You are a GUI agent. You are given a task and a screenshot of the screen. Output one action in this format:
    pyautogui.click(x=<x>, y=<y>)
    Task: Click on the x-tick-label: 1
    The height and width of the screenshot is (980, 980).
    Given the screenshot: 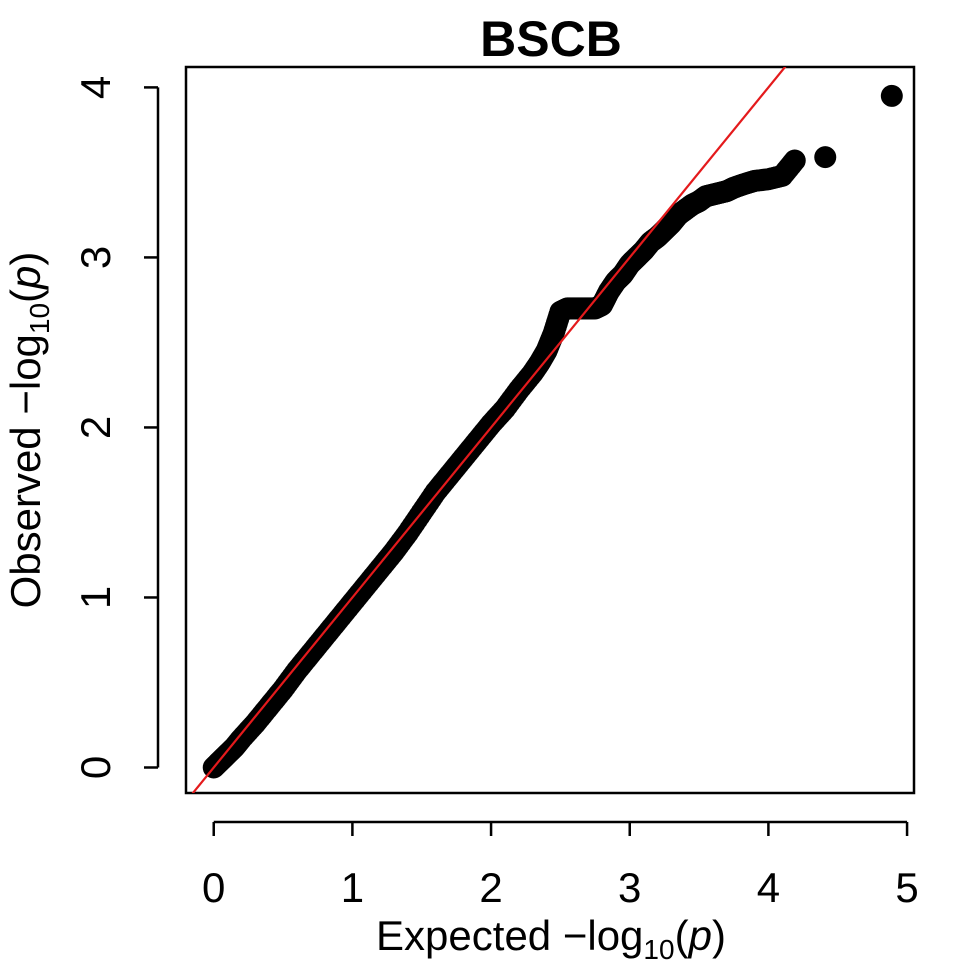 What is the action you would take?
    pyautogui.click(x=352, y=887)
    